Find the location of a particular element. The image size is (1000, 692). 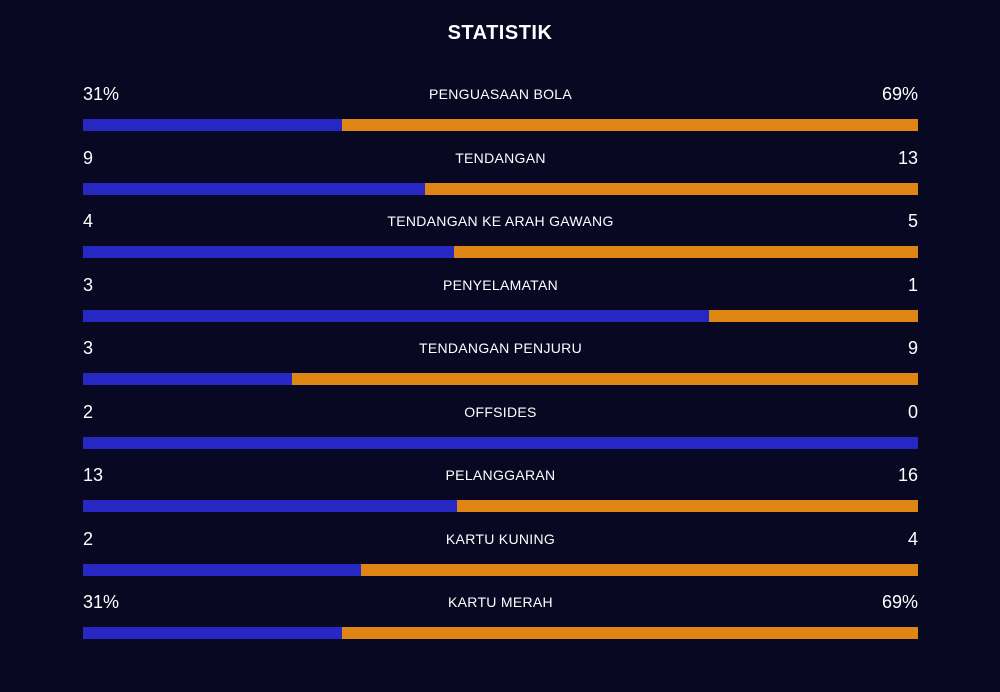

stat-label: KARTU KUNING is located at coordinates (500, 538).